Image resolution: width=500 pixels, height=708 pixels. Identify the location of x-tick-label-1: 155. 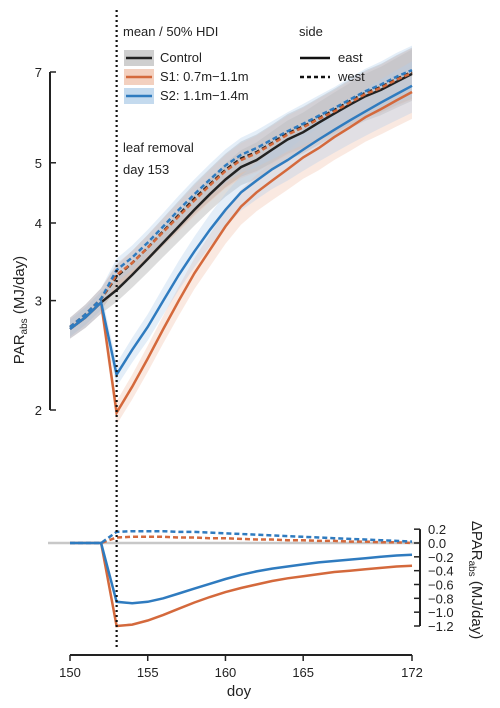
(148, 672).